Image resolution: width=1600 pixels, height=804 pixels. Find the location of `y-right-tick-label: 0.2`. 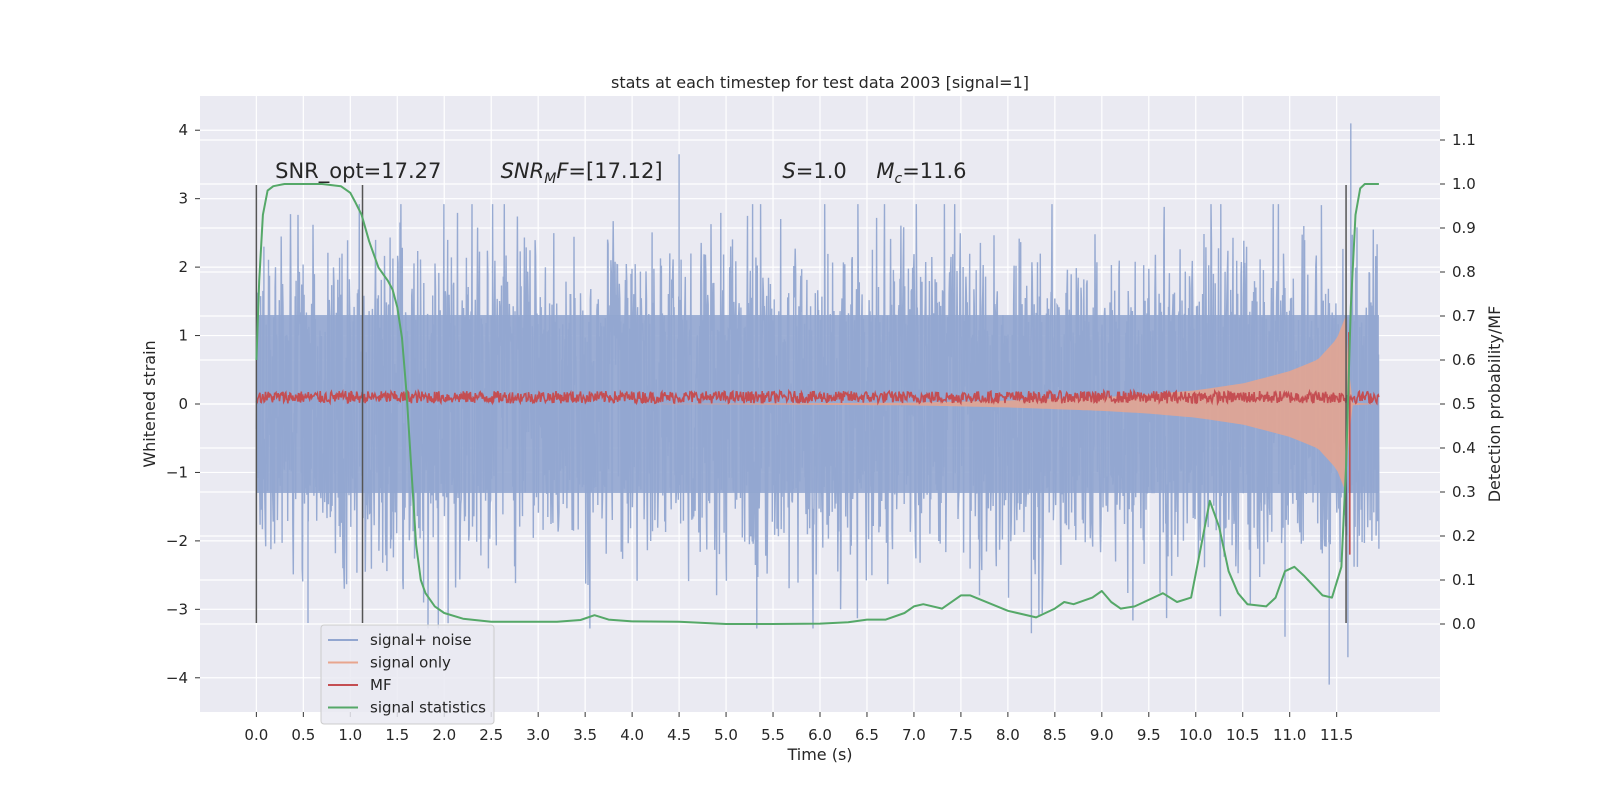

y-right-tick-label: 0.2 is located at coordinates (1464, 536).